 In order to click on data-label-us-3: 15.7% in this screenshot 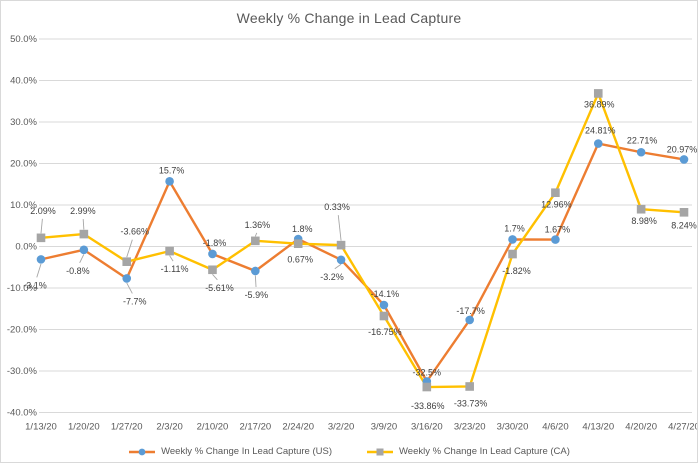, I will do `click(172, 170)`.